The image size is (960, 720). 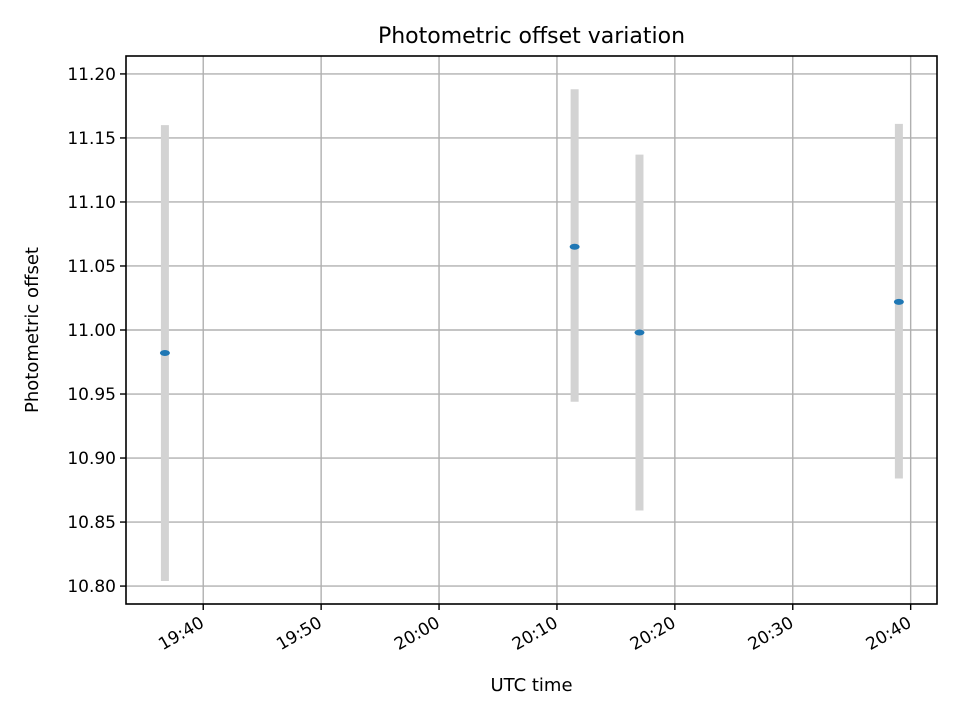 I want to click on x-tick-label: 19:50, so click(x=299, y=634).